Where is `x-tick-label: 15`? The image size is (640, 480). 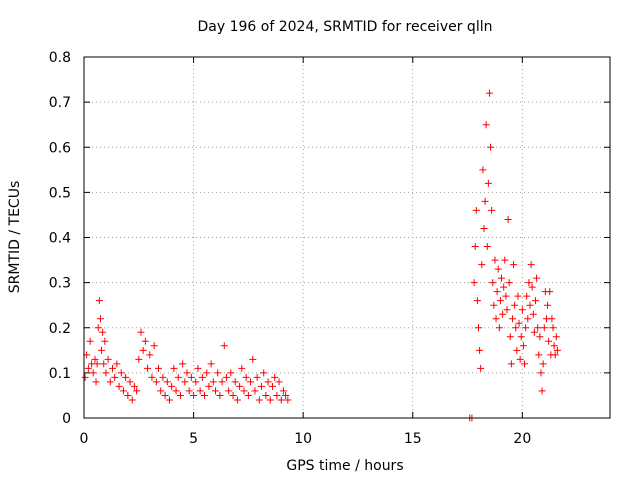
x-tick-label: 15 is located at coordinates (413, 439).